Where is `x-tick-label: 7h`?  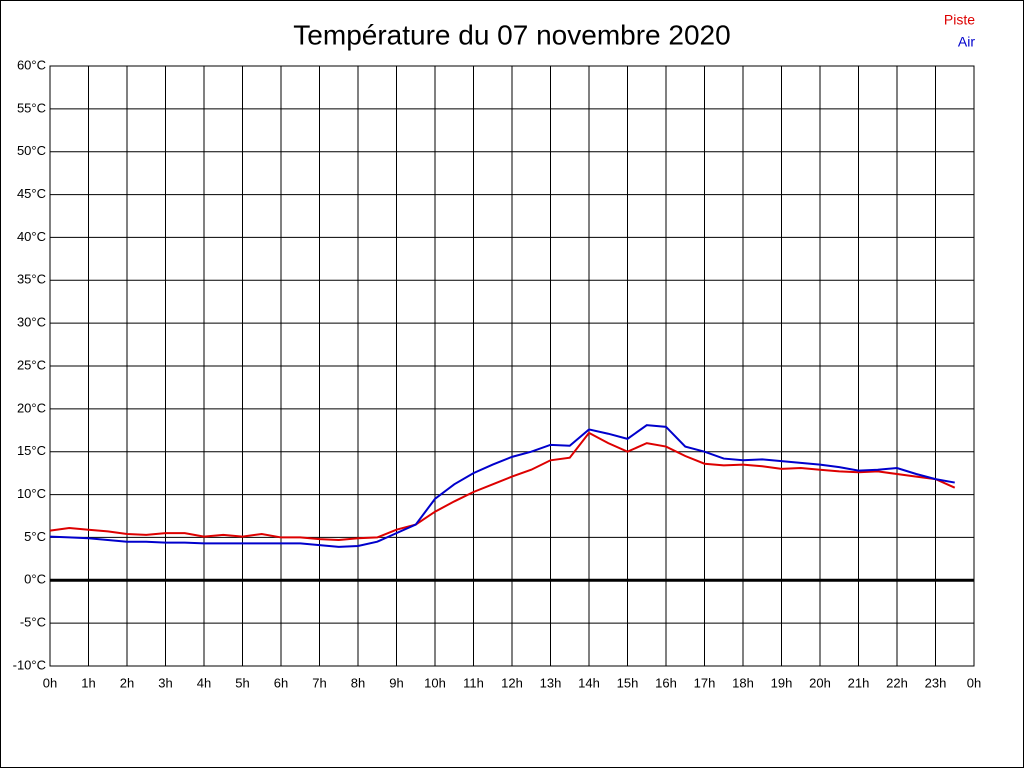
x-tick-label: 7h is located at coordinates (319, 682).